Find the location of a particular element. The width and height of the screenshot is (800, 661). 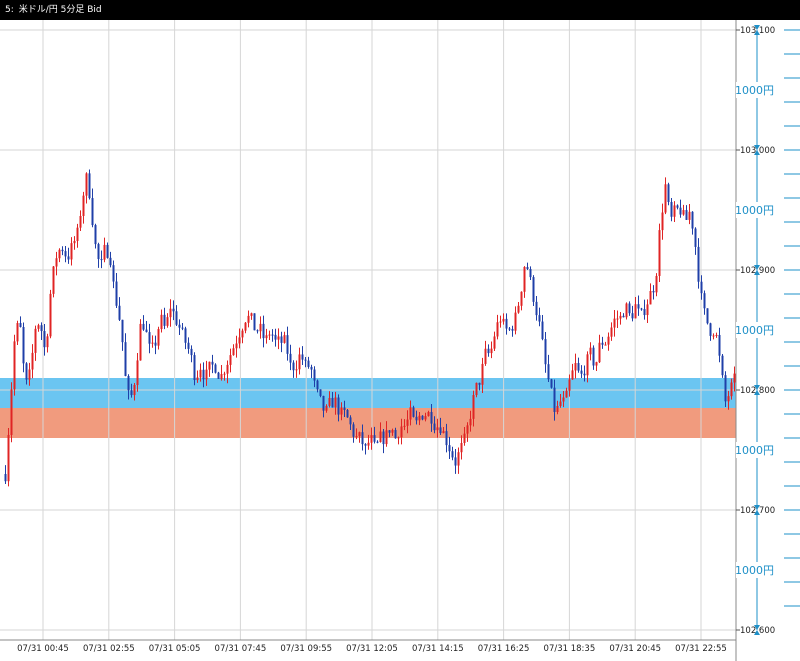

x-tick-label: 07/31 00:45 is located at coordinates (43, 649).